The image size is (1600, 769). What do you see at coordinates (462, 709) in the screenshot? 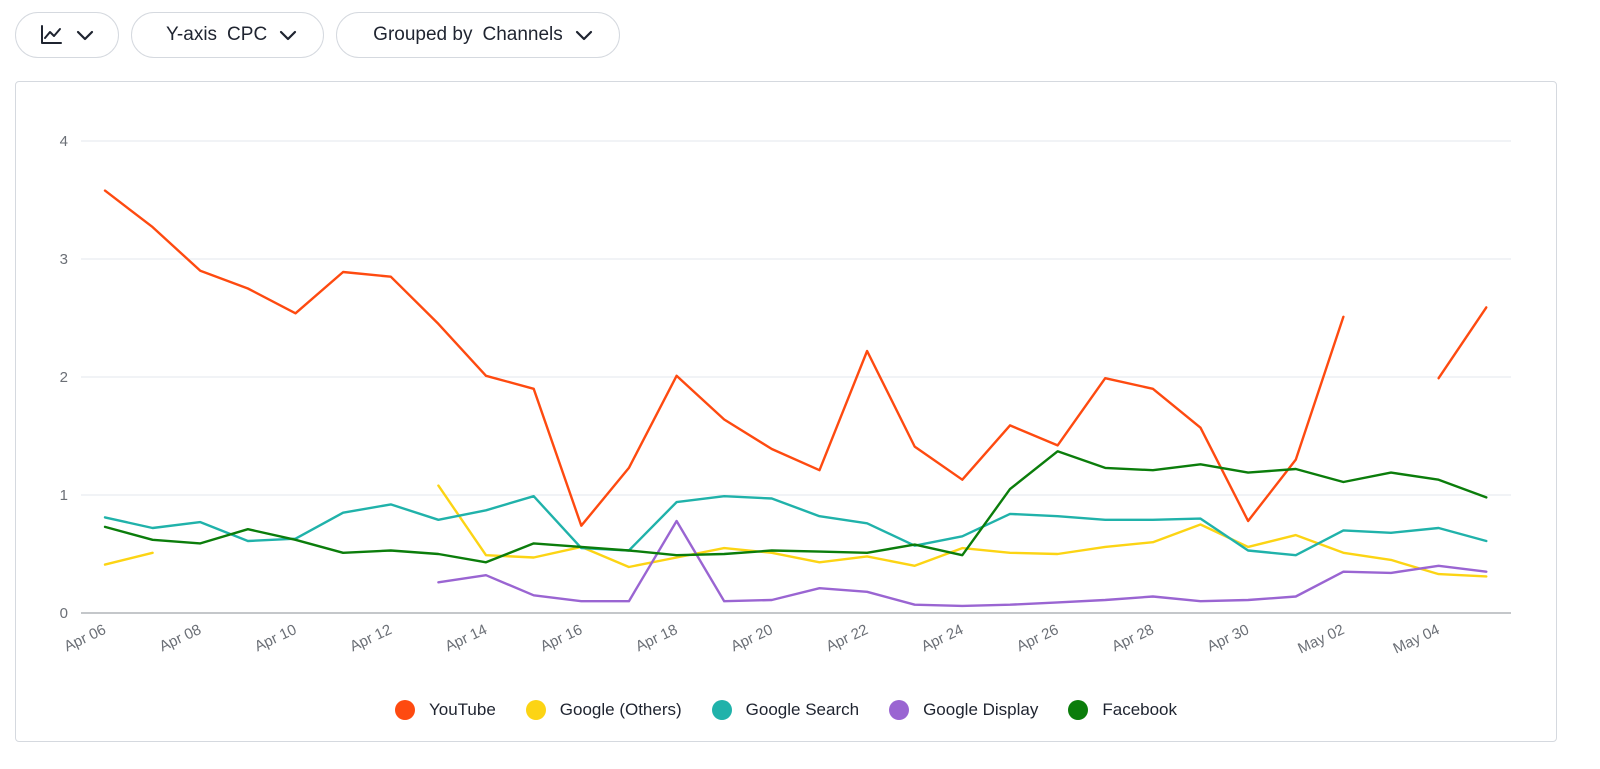
I see `legend-label: YouTube` at bounding box center [462, 709].